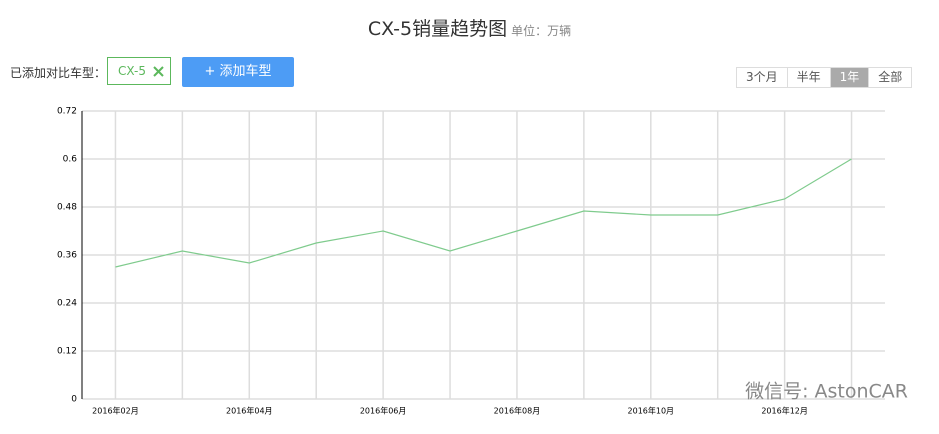 The image size is (939, 434). Describe the element at coordinates (67, 304) in the screenshot. I see `y-tick-label: 0.24` at that location.